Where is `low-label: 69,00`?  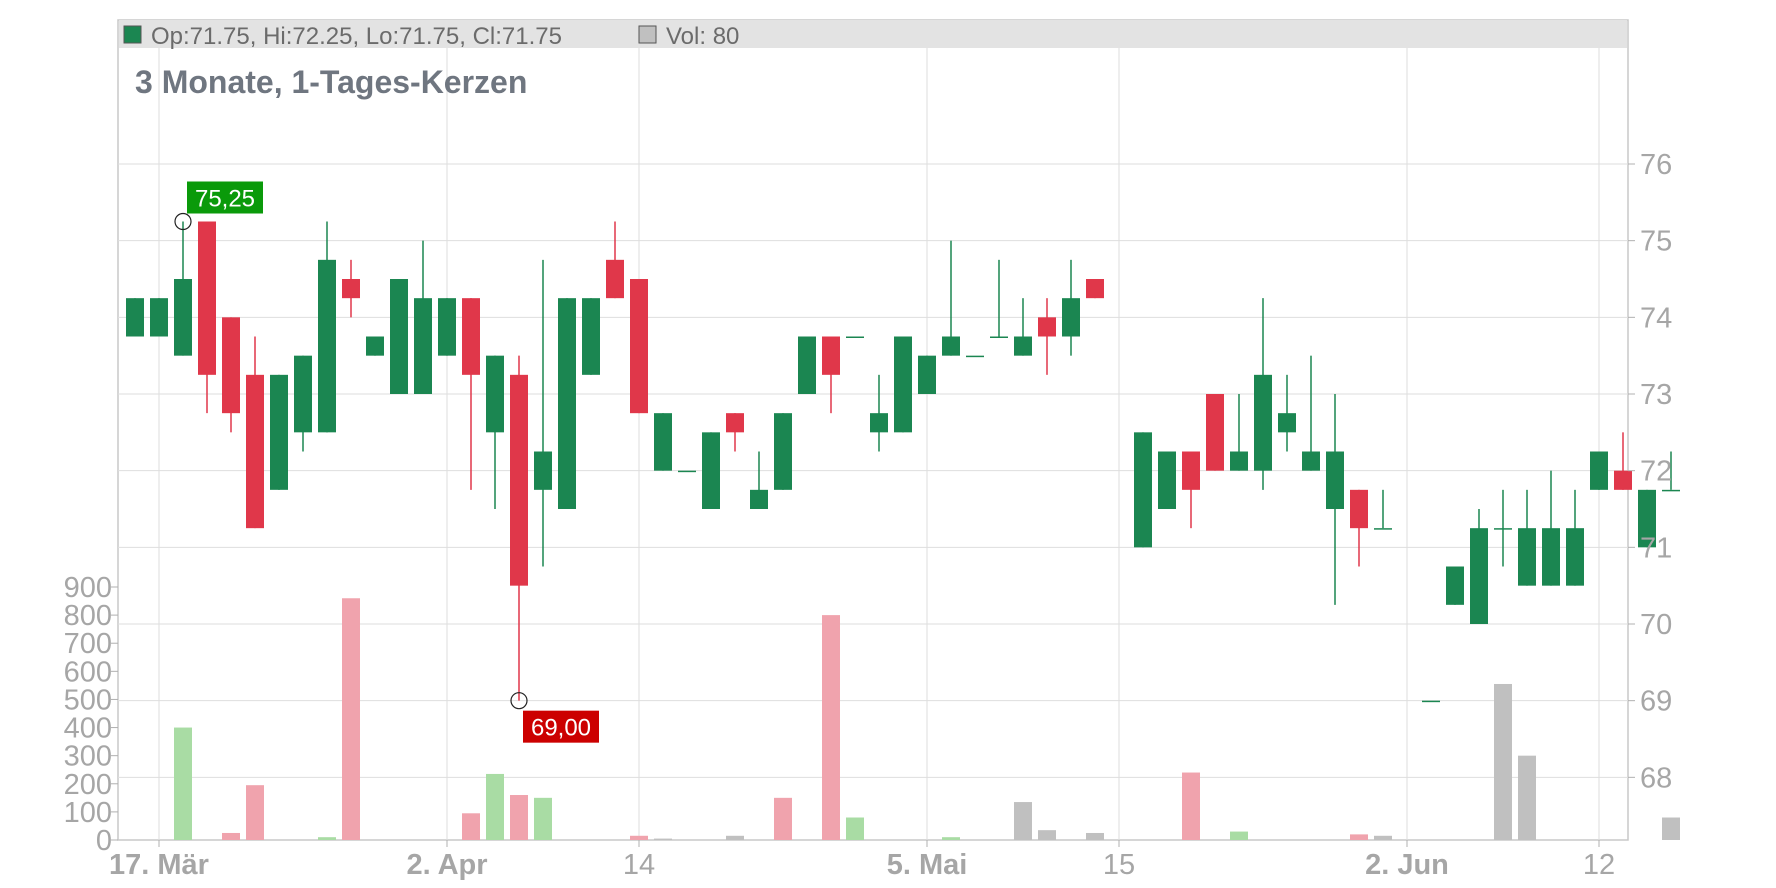 low-label: 69,00 is located at coordinates (561, 728).